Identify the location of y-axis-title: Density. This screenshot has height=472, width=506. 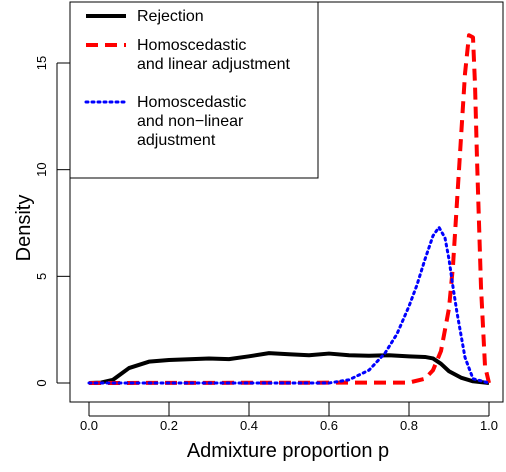
(24, 228).